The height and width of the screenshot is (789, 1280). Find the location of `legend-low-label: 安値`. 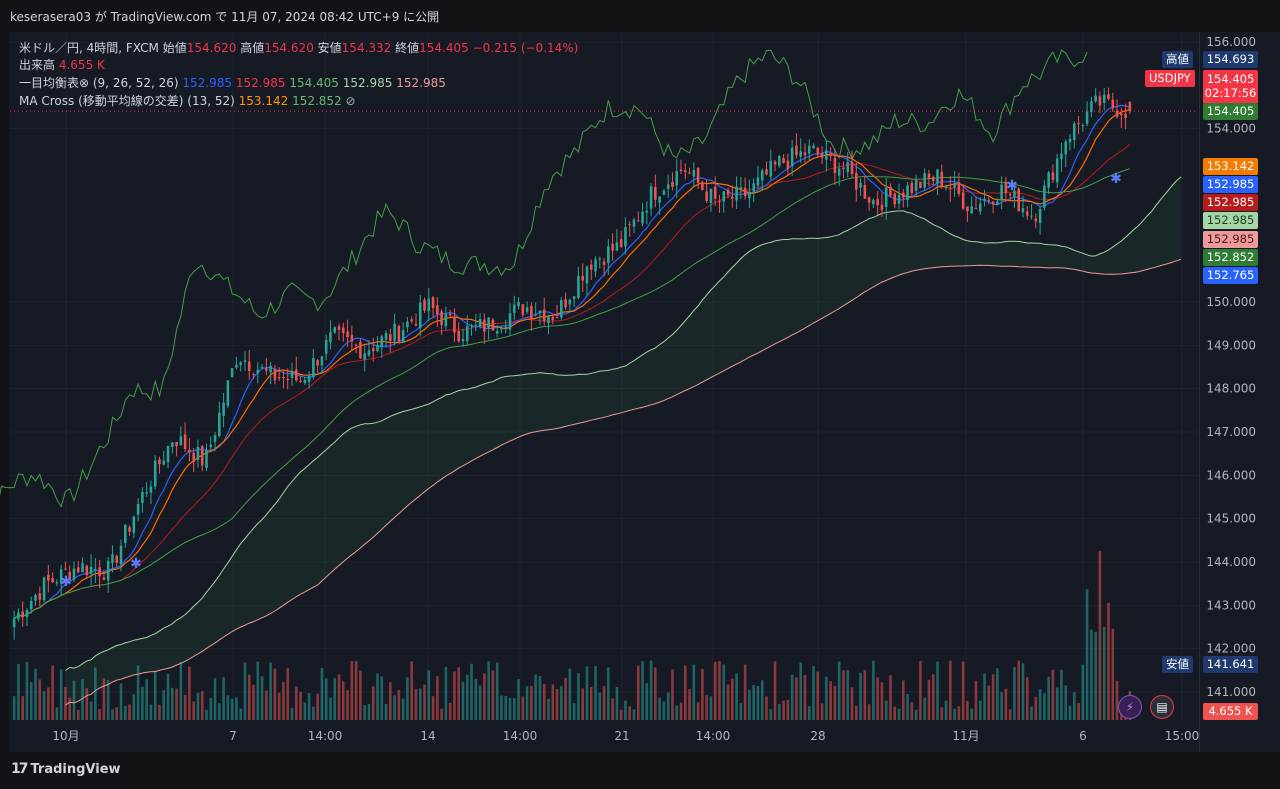

legend-low-label: 安値 is located at coordinates (329, 48).